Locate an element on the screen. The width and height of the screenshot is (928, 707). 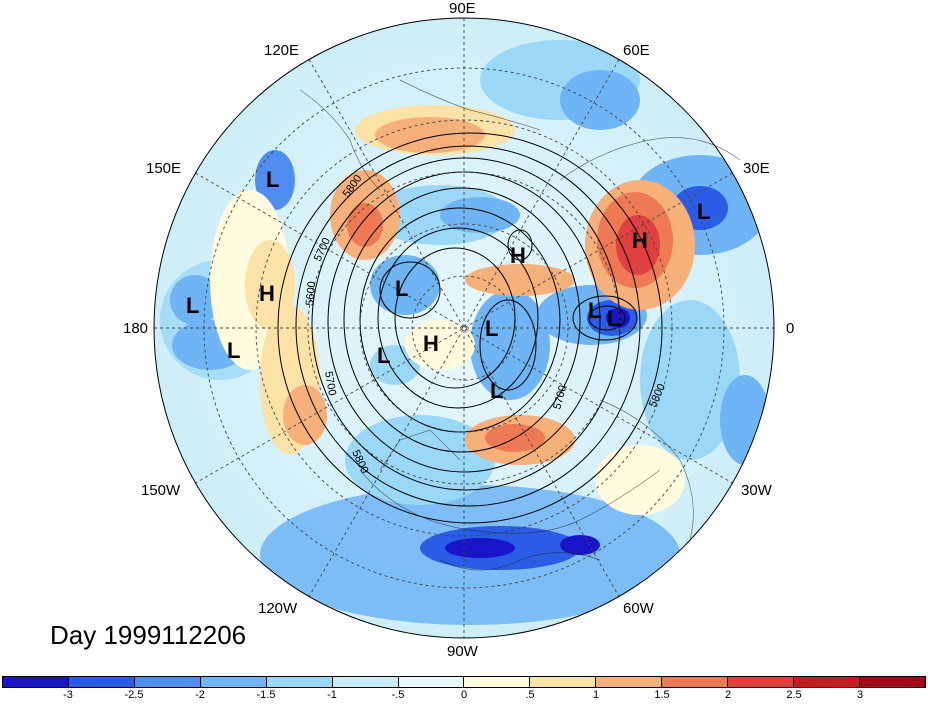
lon-label-30e: 30E is located at coordinates (756, 168).